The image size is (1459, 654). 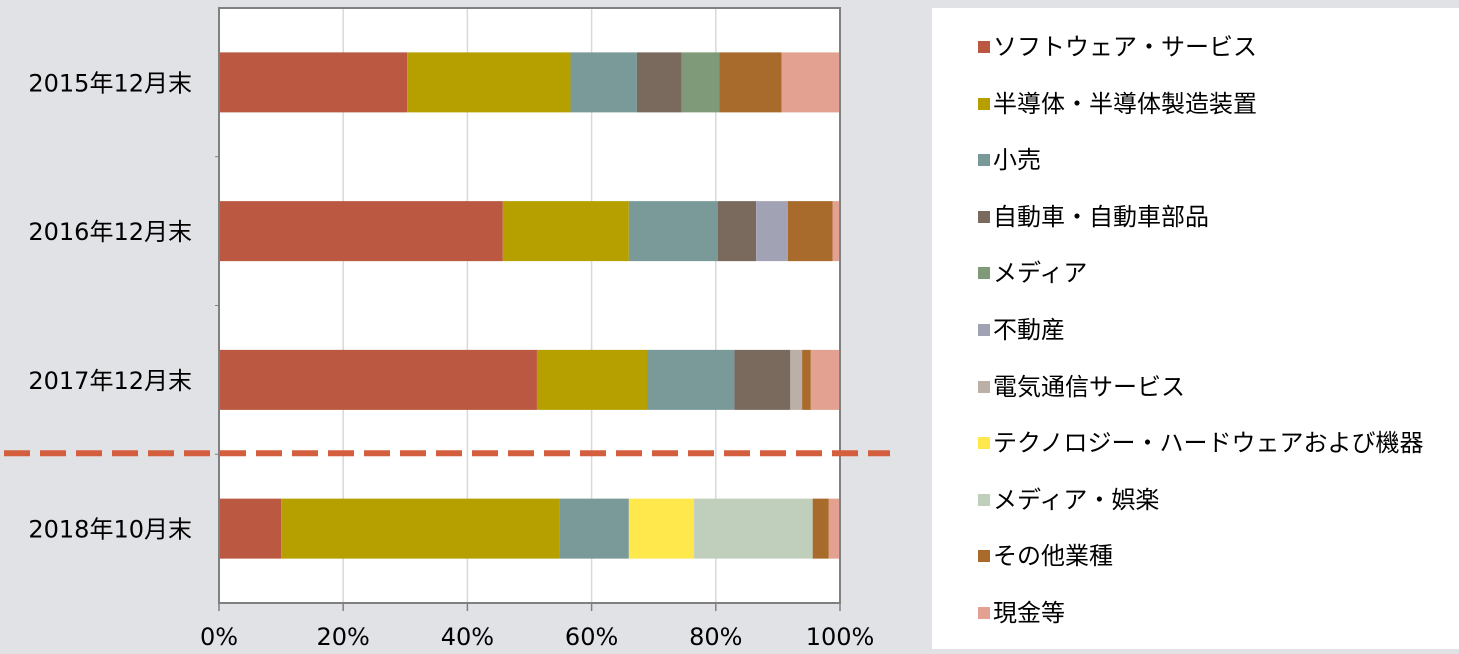 I want to click on legend-label: テクノロジー・ハードウェアおよび機器, so click(x=1208, y=443).